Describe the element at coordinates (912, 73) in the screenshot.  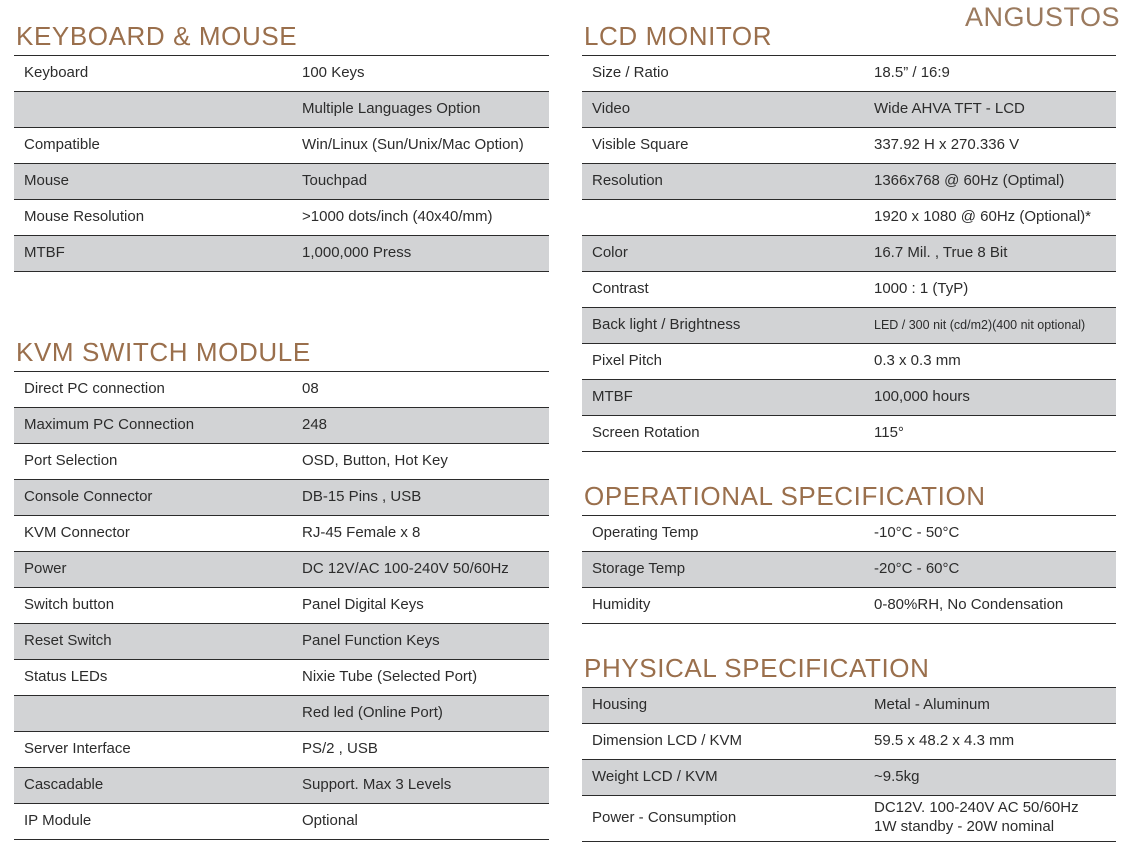
I see `spec-value: 18.5” / 16:9` at that location.